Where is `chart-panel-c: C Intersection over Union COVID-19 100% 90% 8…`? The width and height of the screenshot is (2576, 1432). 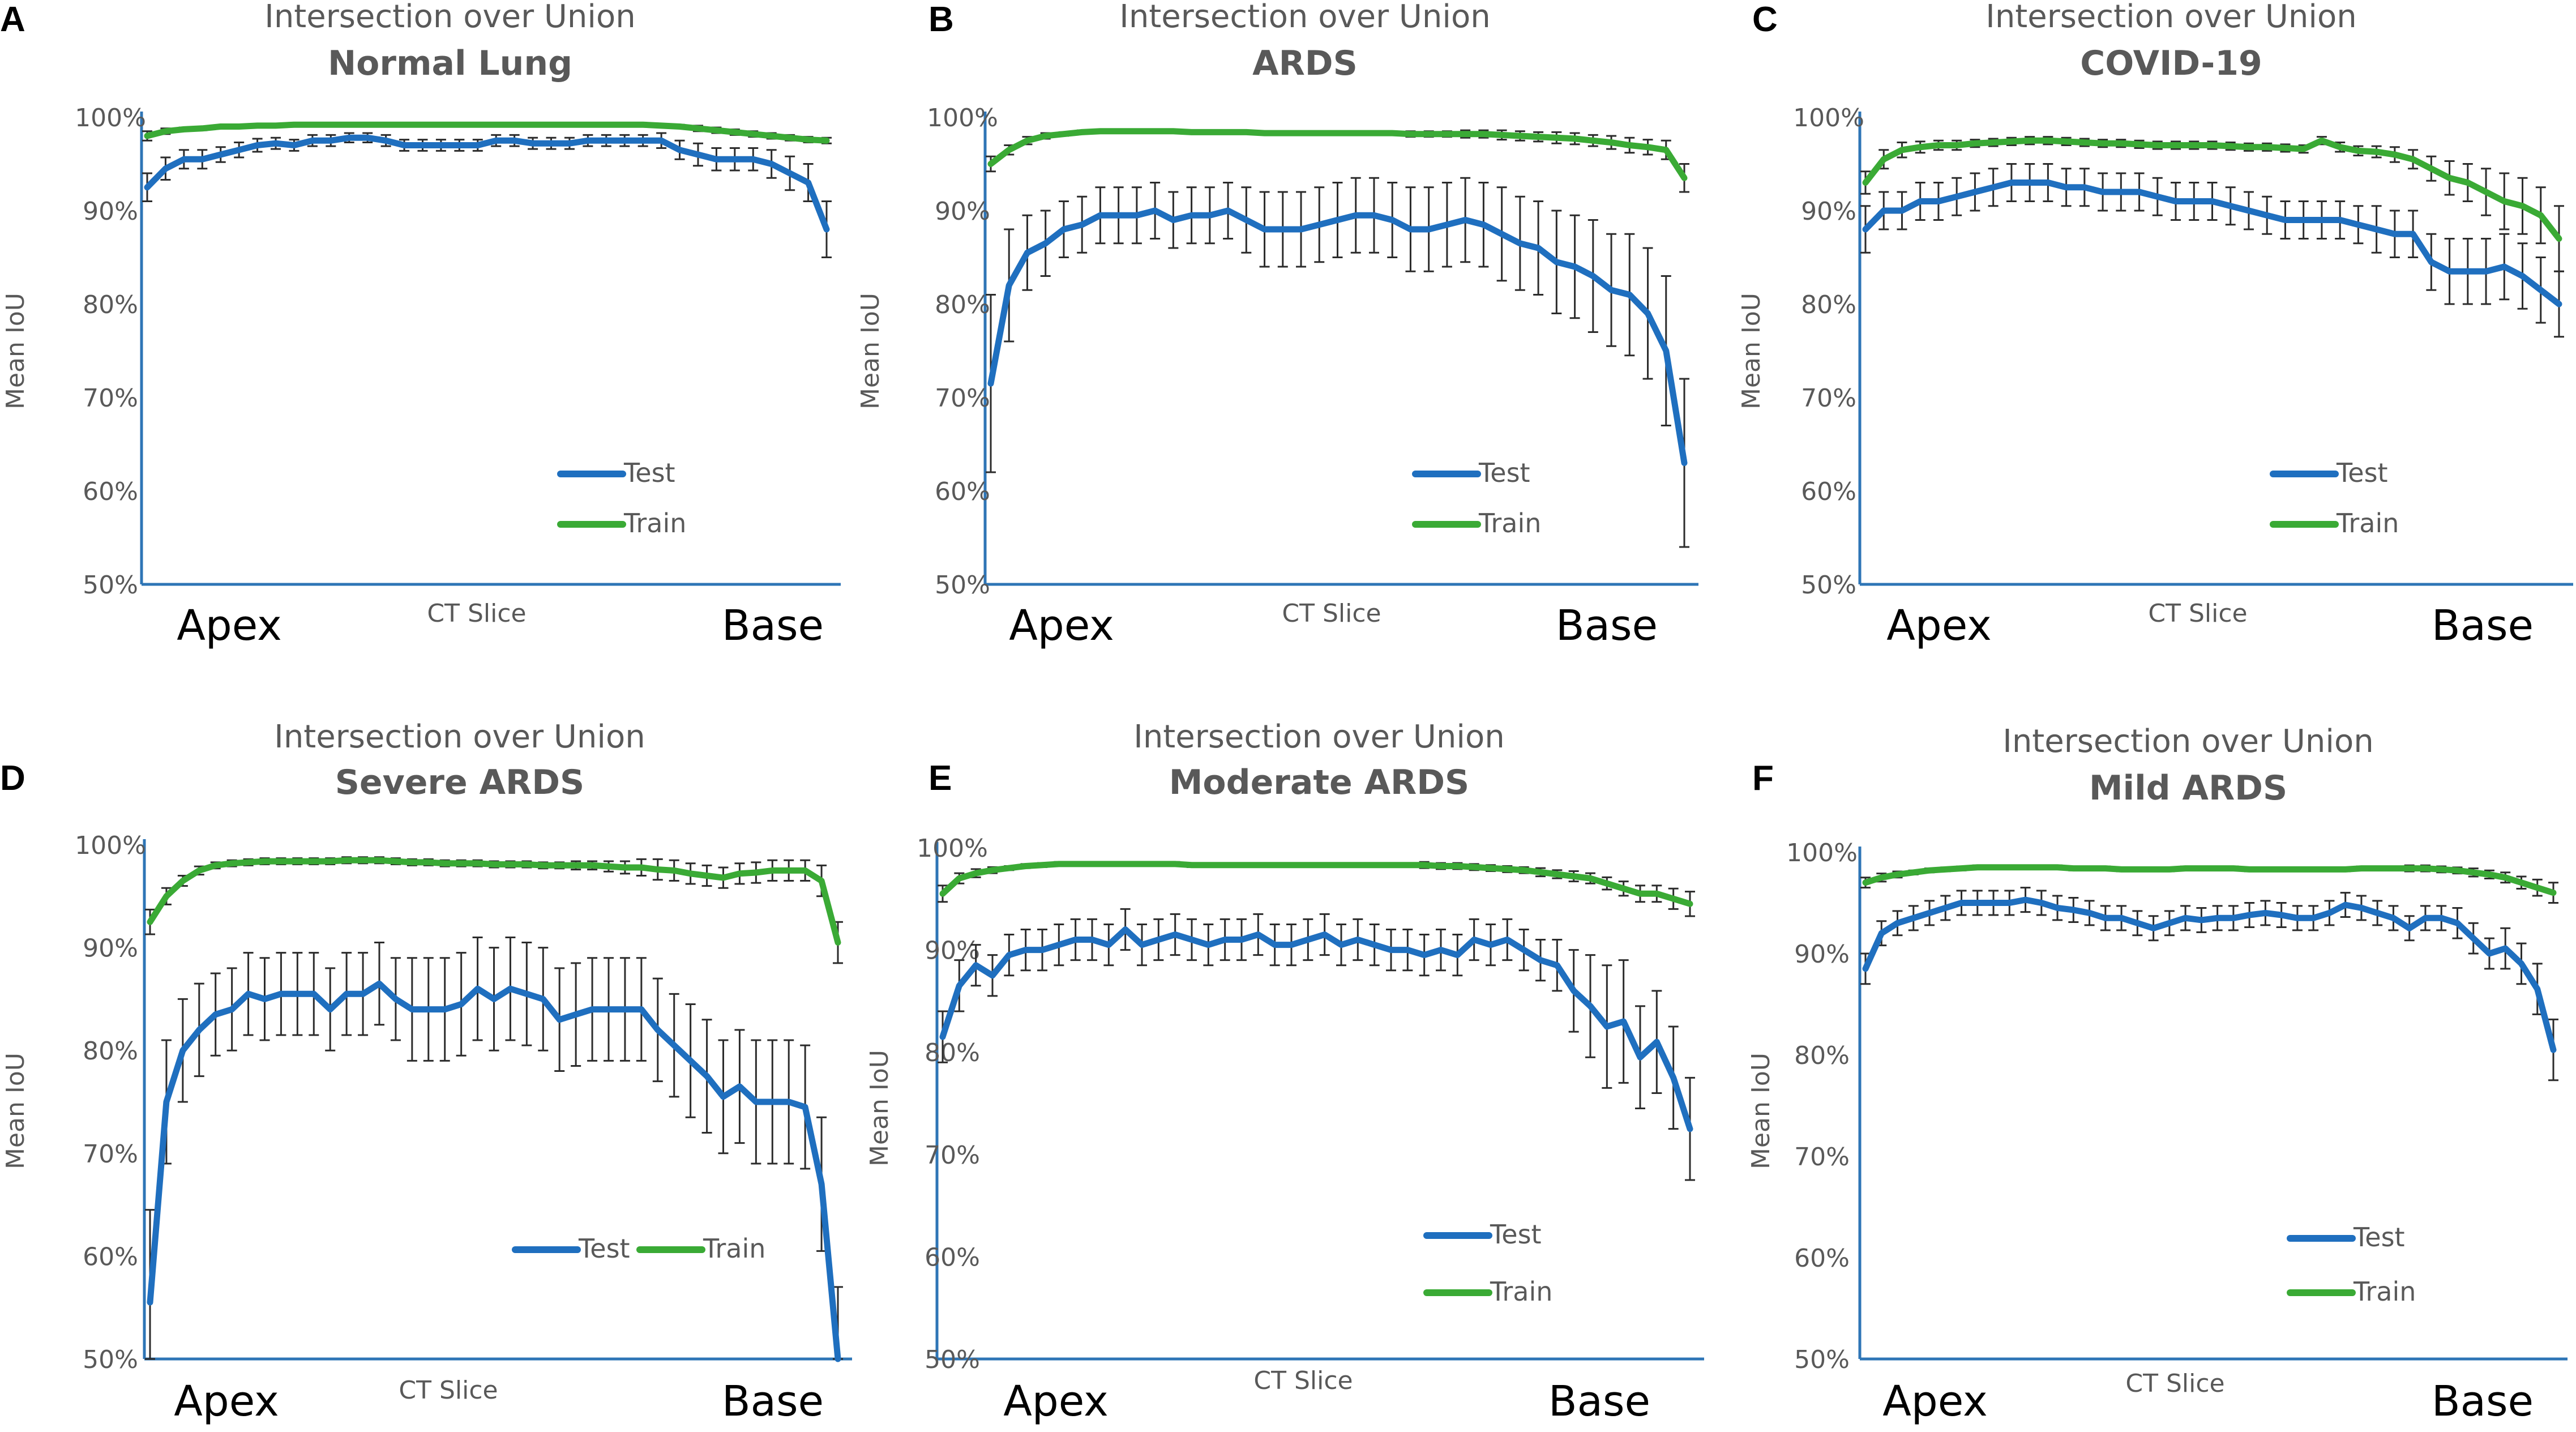 chart-panel-c: C Intersection over Union COVID-19 100% 90% 8… is located at coordinates (2155, 325).